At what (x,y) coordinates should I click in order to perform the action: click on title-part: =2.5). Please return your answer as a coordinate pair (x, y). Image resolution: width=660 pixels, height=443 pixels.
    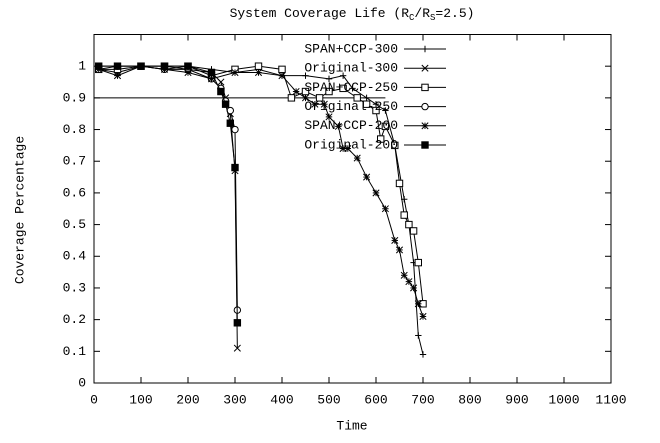
    Looking at the image, I should click on (454, 13).